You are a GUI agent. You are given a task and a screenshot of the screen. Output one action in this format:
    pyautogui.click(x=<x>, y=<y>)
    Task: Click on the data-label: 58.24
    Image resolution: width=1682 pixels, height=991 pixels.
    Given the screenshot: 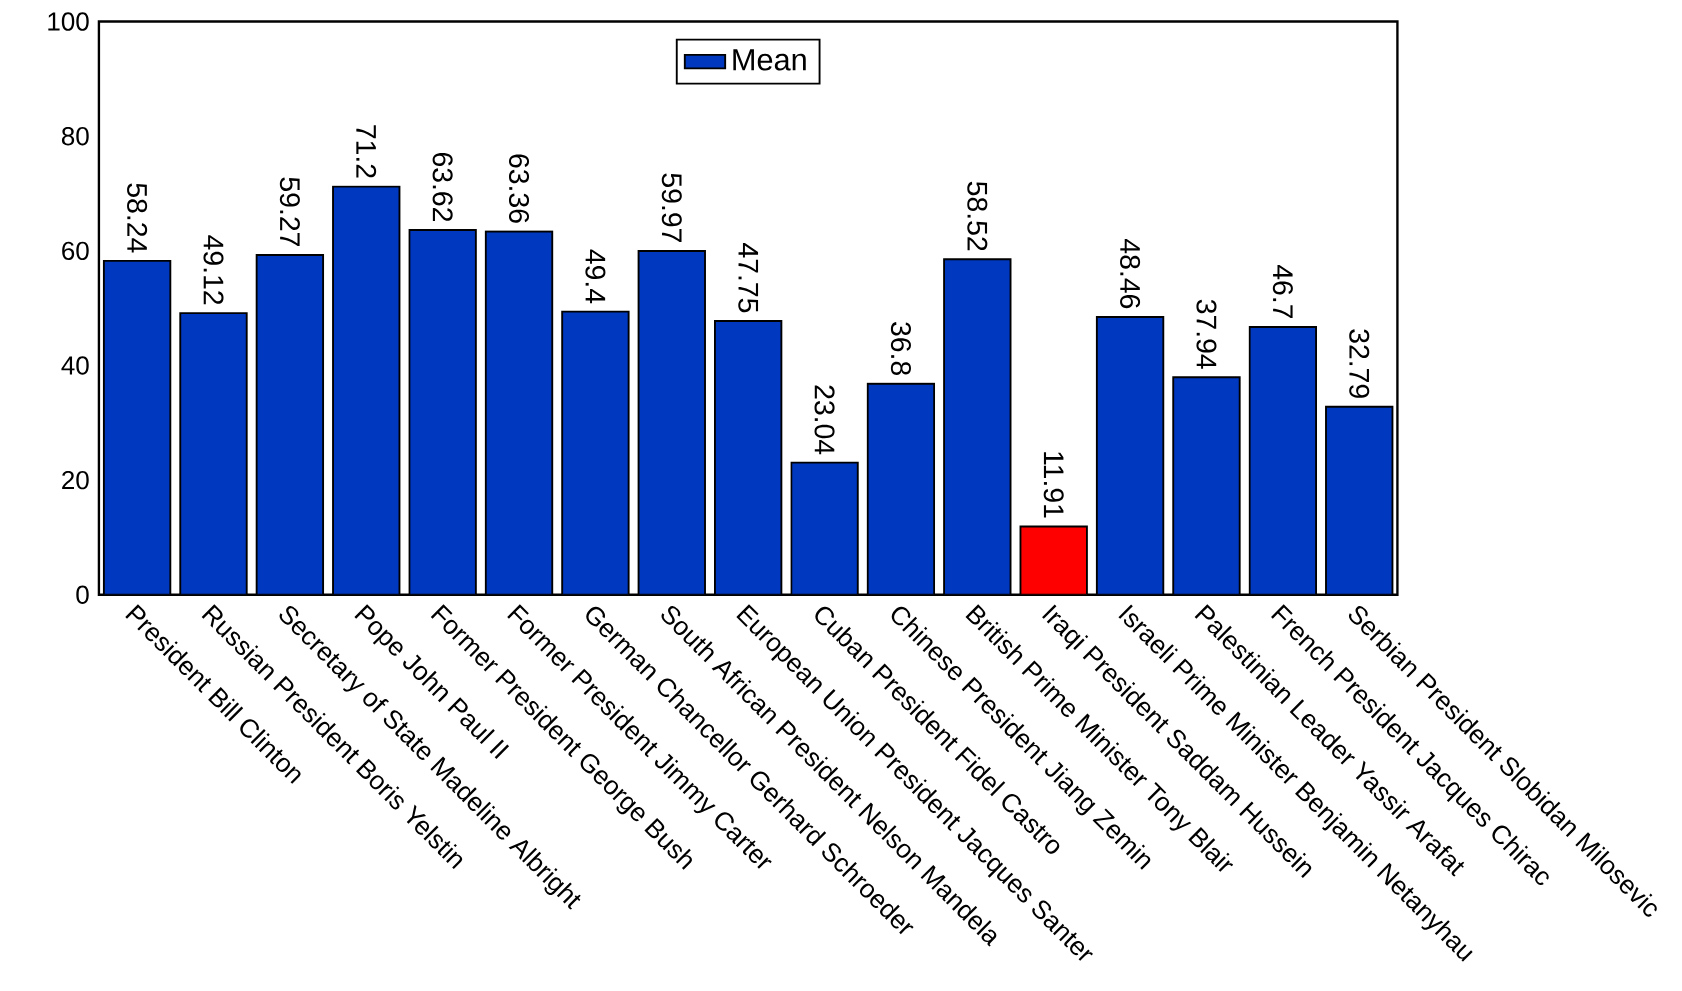 What is the action you would take?
    pyautogui.click(x=137, y=218)
    